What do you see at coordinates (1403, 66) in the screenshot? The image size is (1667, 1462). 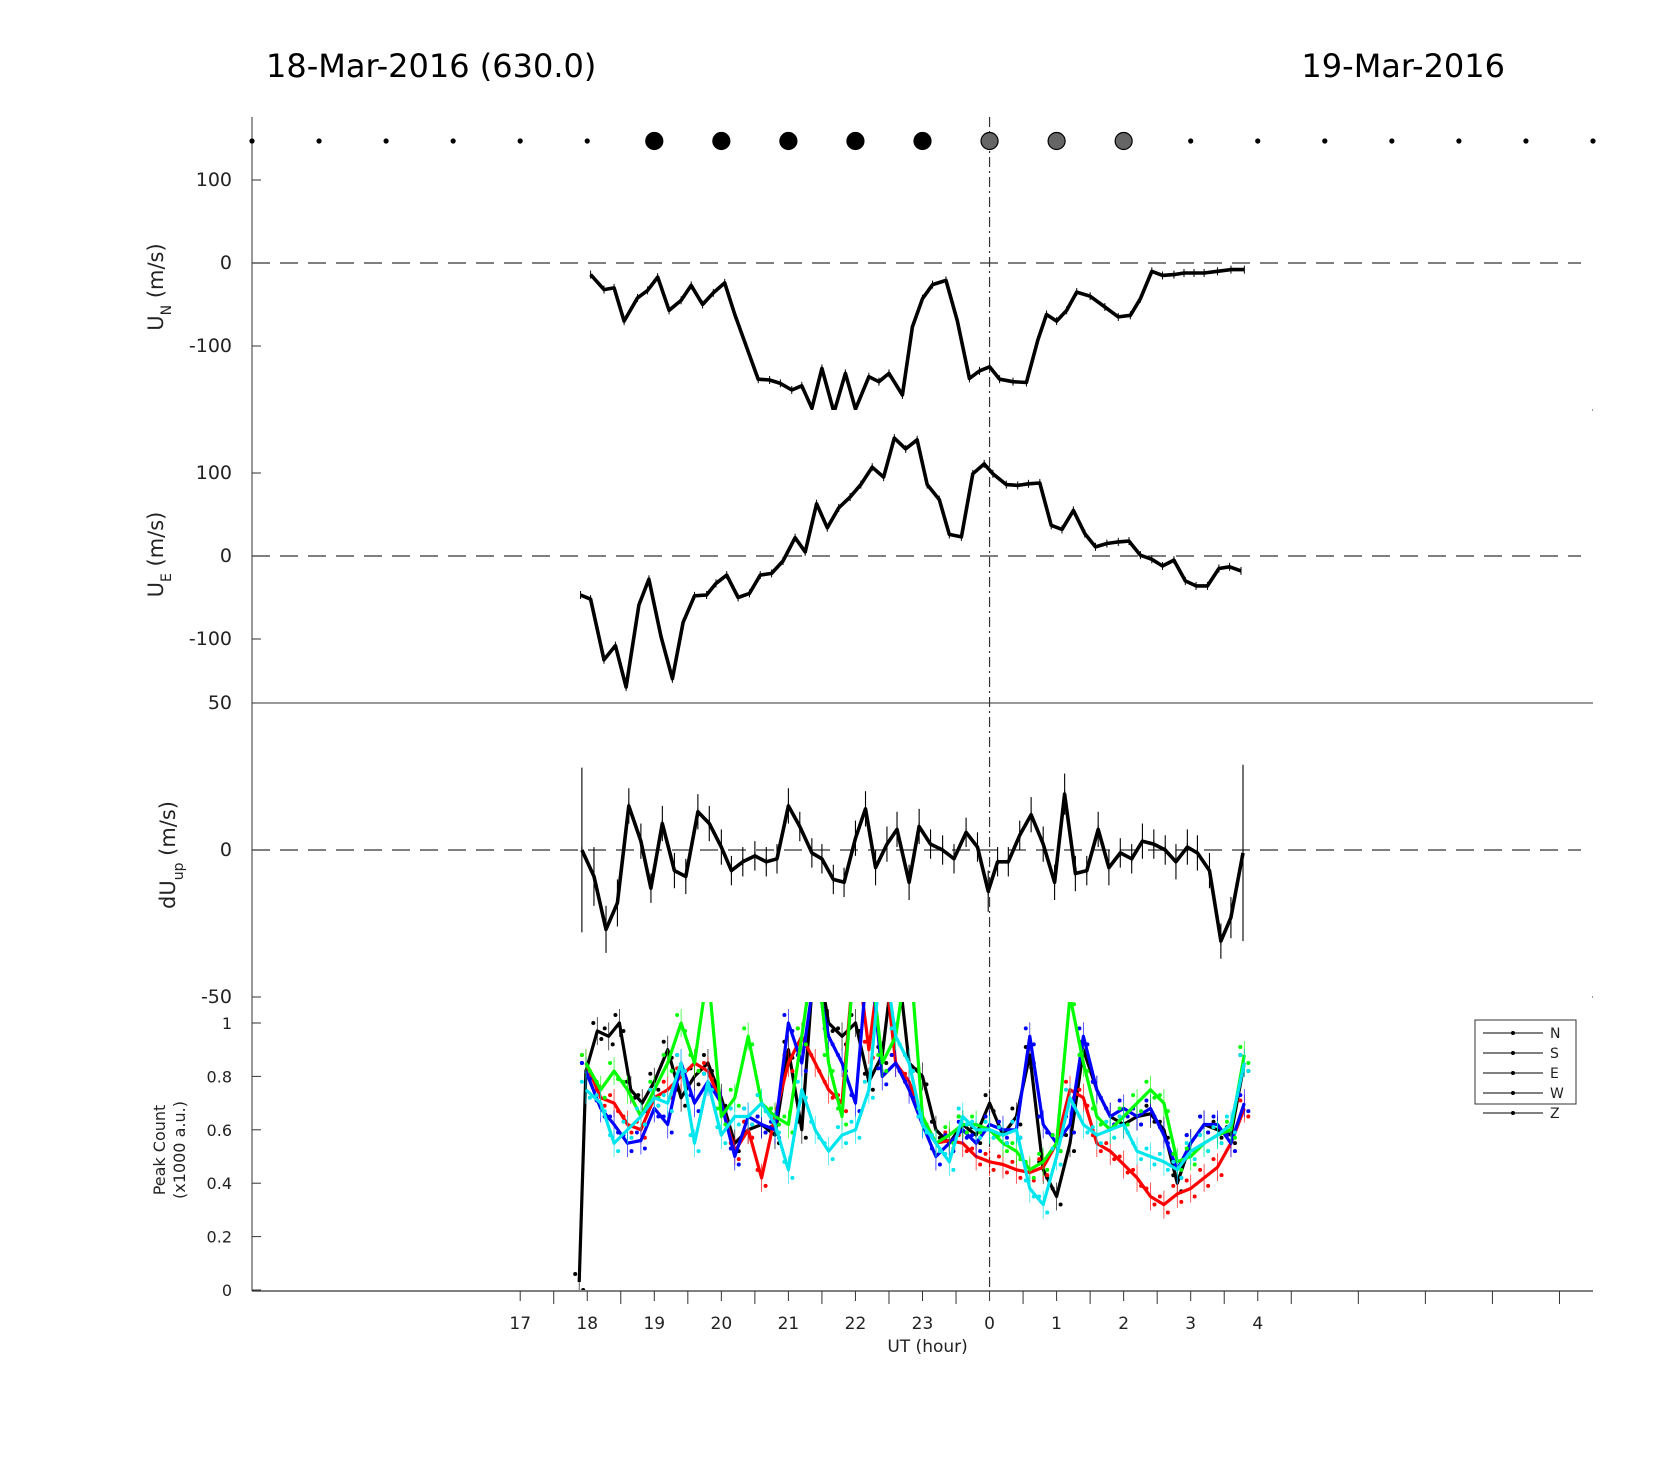 I see `date-title-right: 19-Mar-2016` at bounding box center [1403, 66].